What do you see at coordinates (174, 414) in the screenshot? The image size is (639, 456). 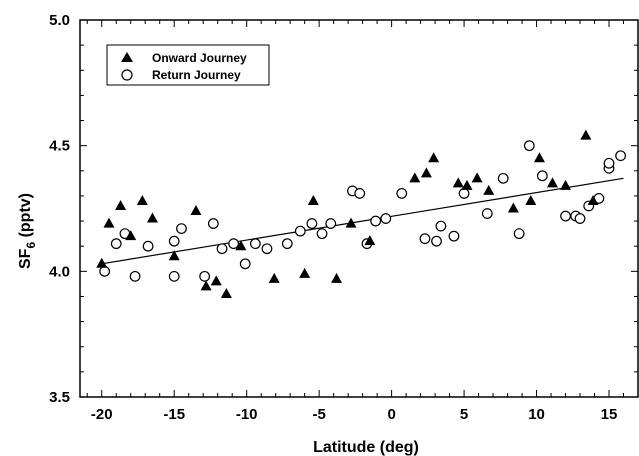 I see `x-tick-label: -15` at bounding box center [174, 414].